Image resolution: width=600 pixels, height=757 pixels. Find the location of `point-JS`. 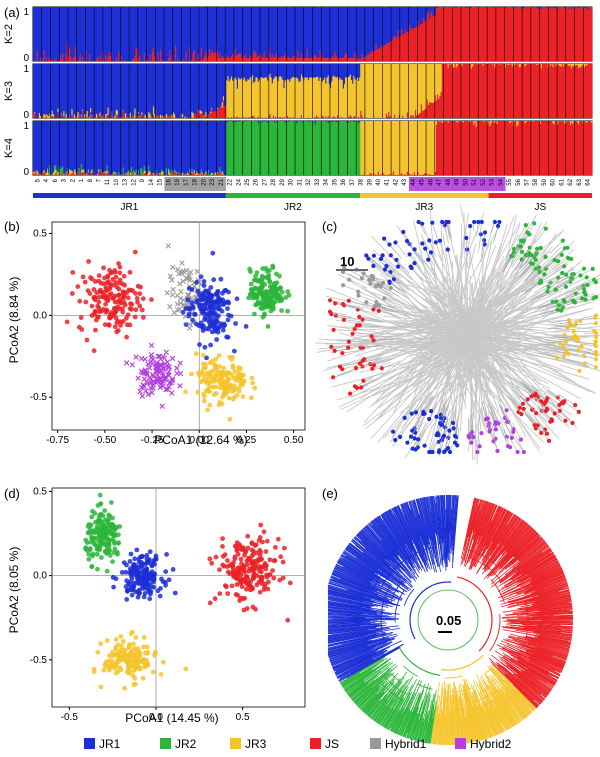

point-JS is located at coordinates (78, 286).